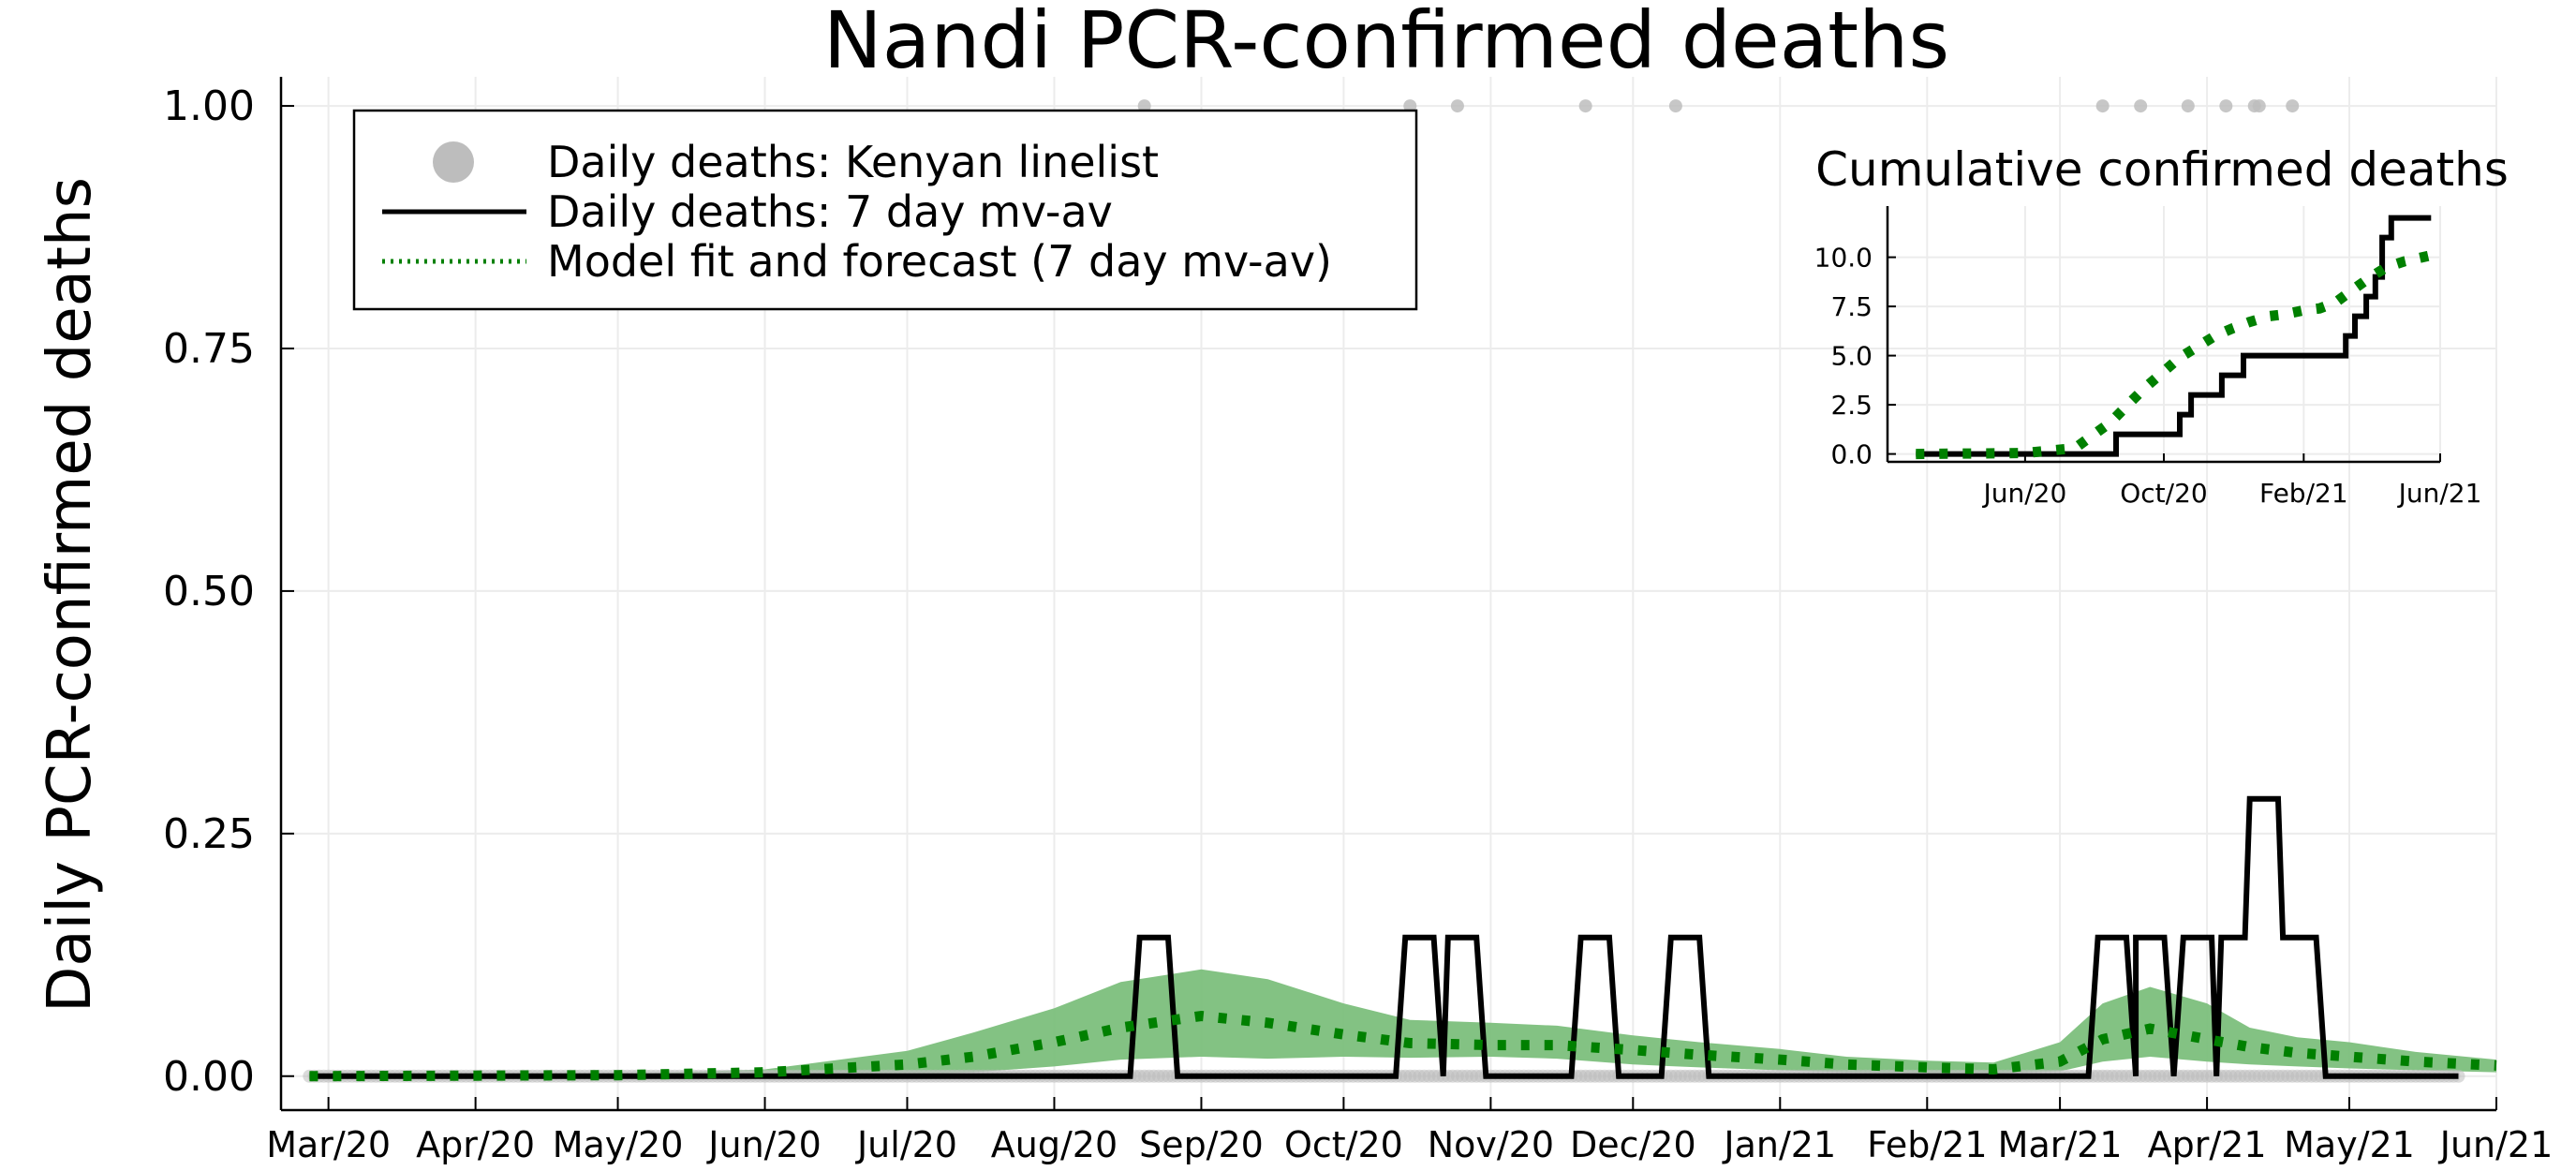  Describe the element at coordinates (1491, 1144) in the screenshot. I see `main-x-tick-label: Nov/20` at that location.